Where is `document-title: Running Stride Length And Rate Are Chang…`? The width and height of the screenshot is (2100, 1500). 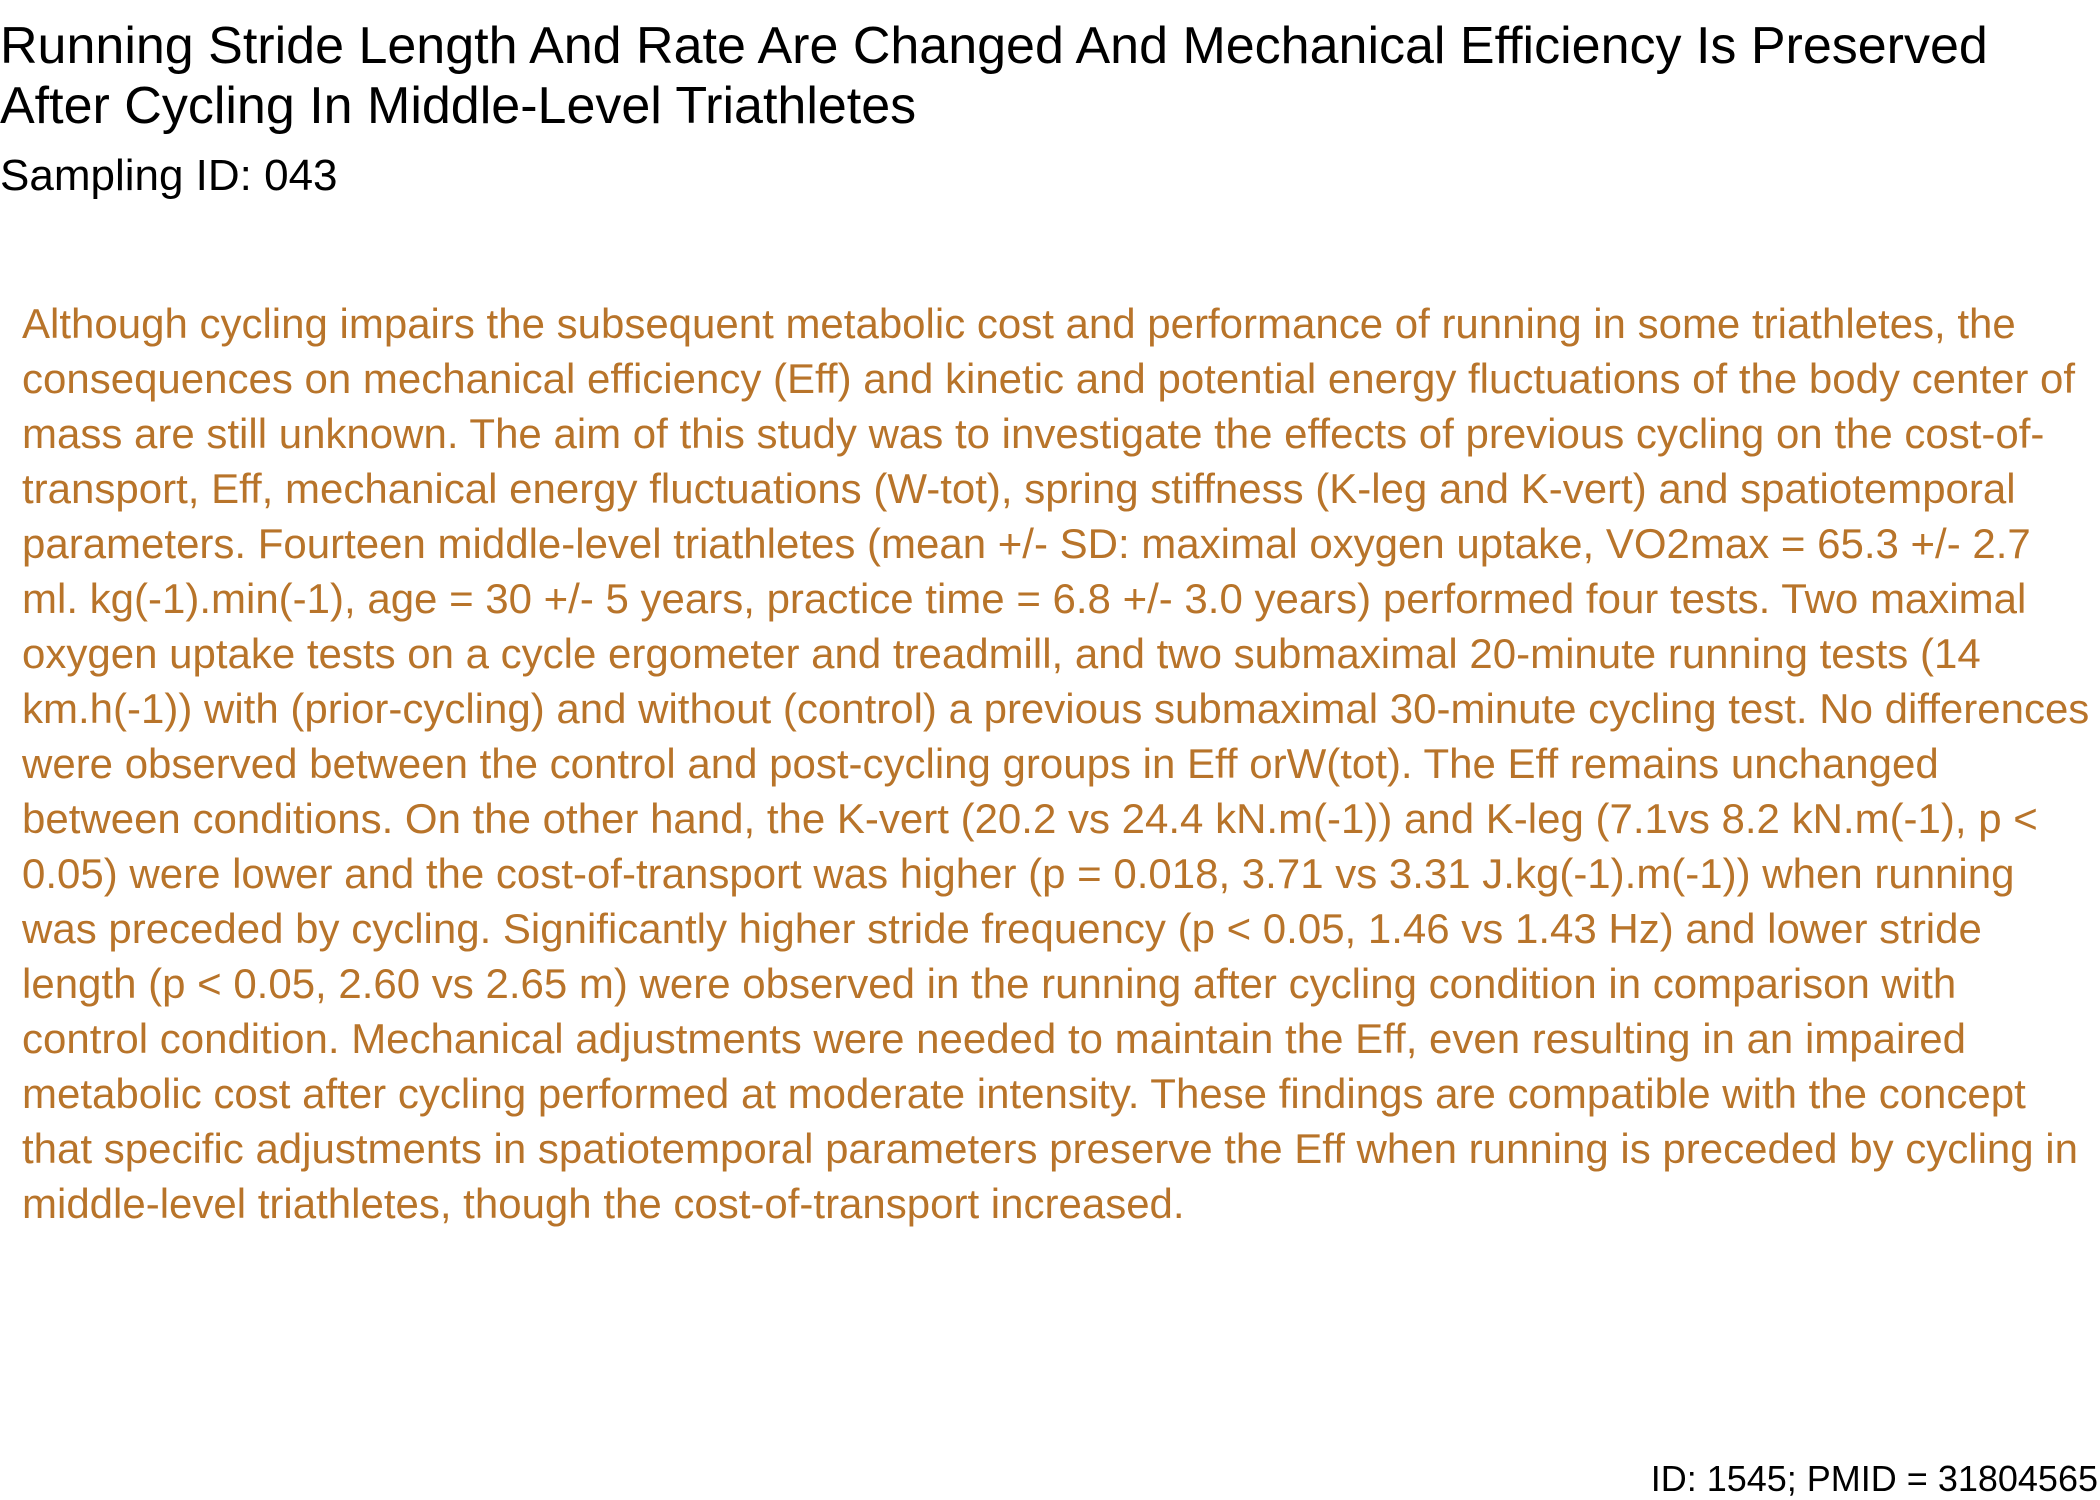 document-title: Running Stride Length And Rate Are Chang… is located at coordinates (1030, 76).